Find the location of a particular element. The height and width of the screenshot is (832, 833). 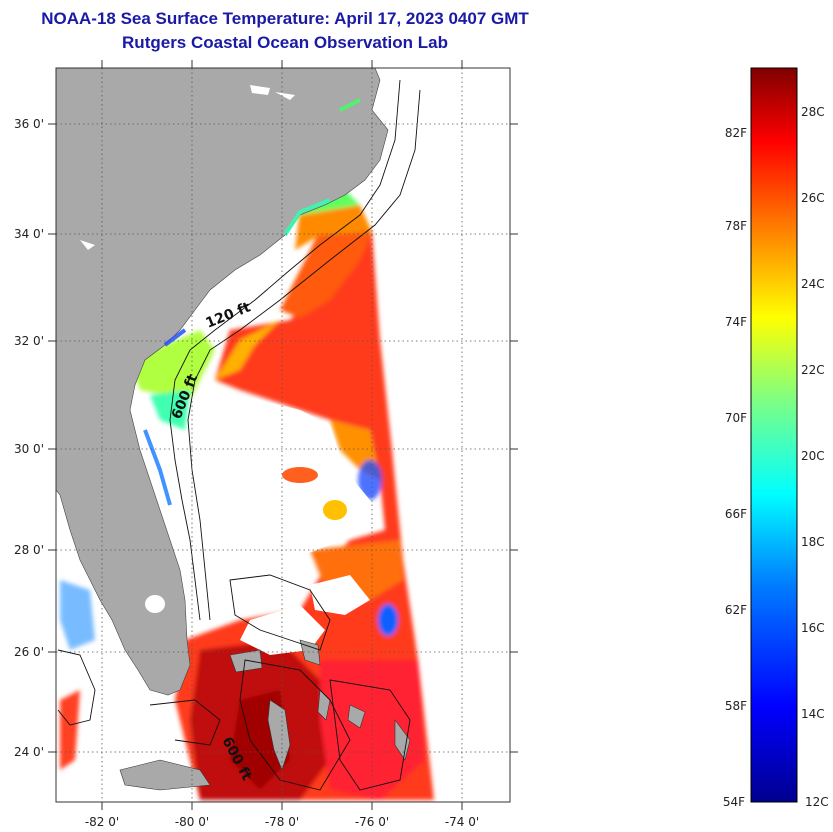

colorbar-c-label: 24C is located at coordinates (813, 284).